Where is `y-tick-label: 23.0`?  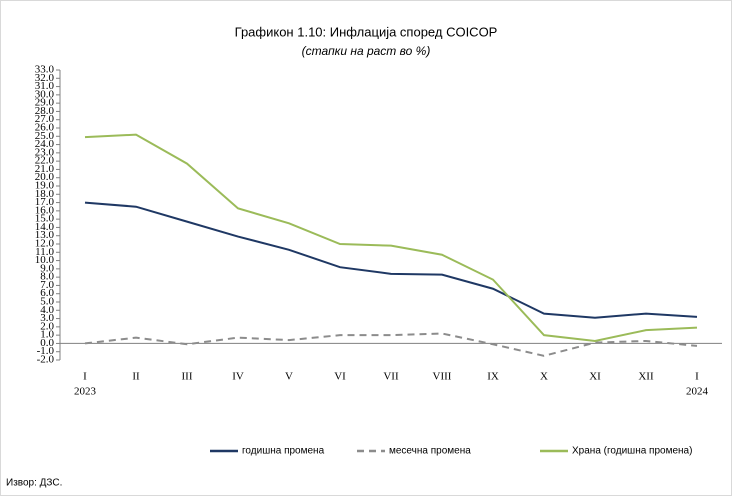 y-tick-label: 23.0 is located at coordinates (45, 152).